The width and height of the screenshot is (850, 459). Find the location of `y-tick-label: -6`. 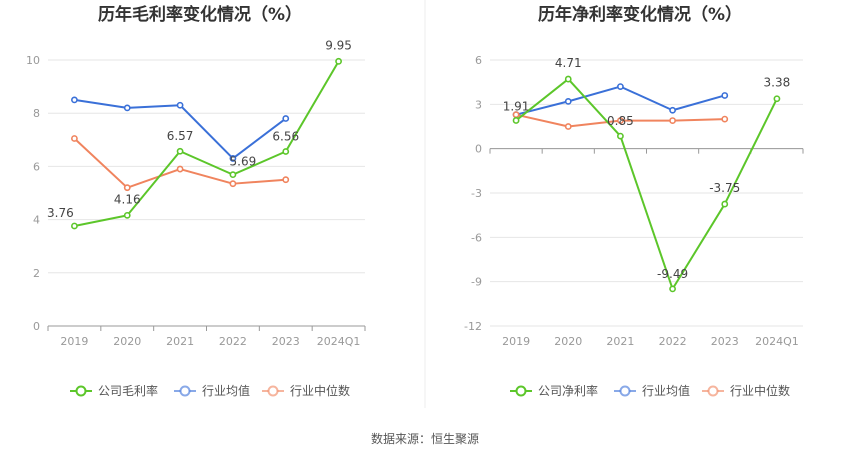

y-tick-label: -6 is located at coordinates (476, 237).